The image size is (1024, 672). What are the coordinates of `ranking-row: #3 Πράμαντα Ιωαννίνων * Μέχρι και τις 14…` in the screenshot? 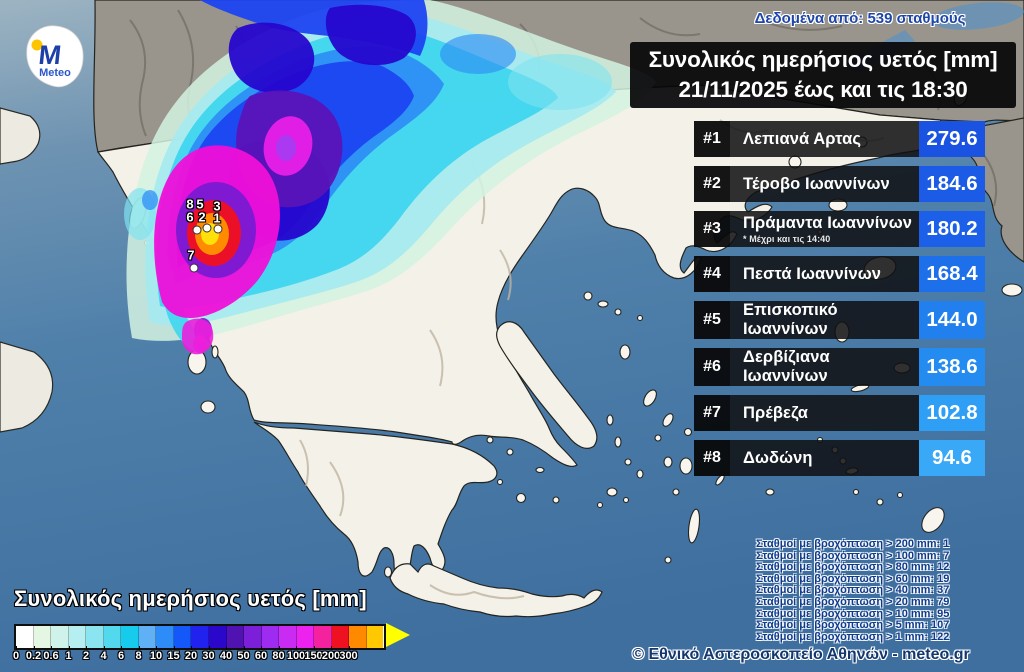 It's located at (839, 229).